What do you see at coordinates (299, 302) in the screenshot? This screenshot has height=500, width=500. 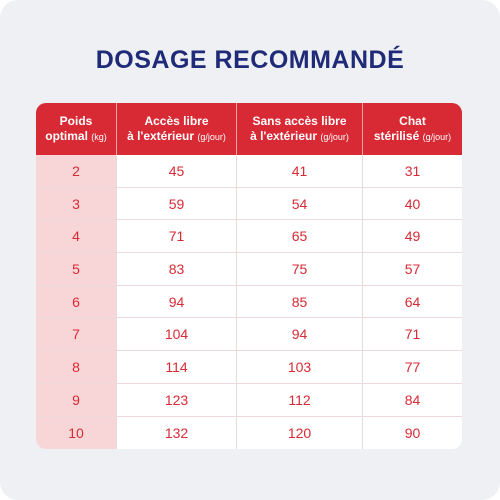 I see `value-cell: 85` at bounding box center [299, 302].